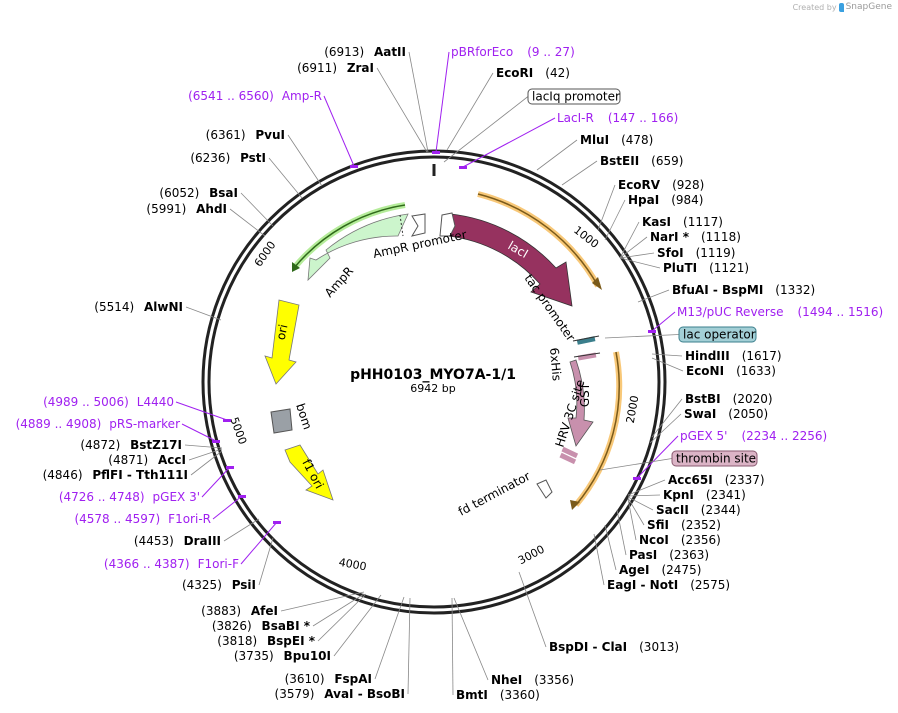 The width and height of the screenshot is (898, 713). I want to click on enzyme-site-bstbi: BstBI (2020), so click(712, 415).